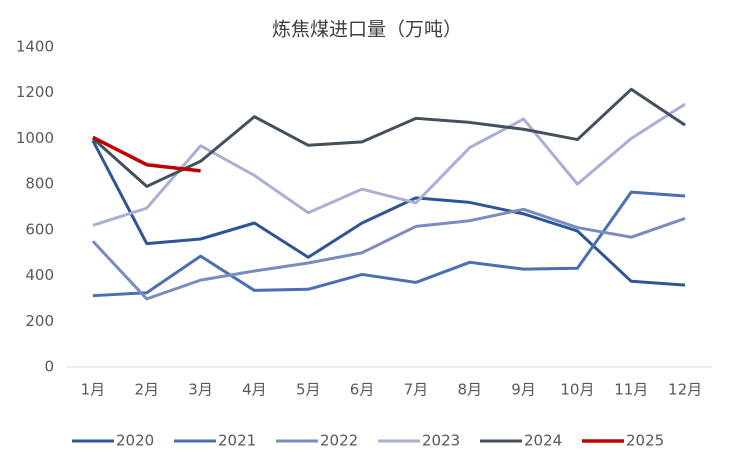 The height and width of the screenshot is (470, 734). Describe the element at coordinates (685, 390) in the screenshot. I see `x-tick-label: 12月` at that location.